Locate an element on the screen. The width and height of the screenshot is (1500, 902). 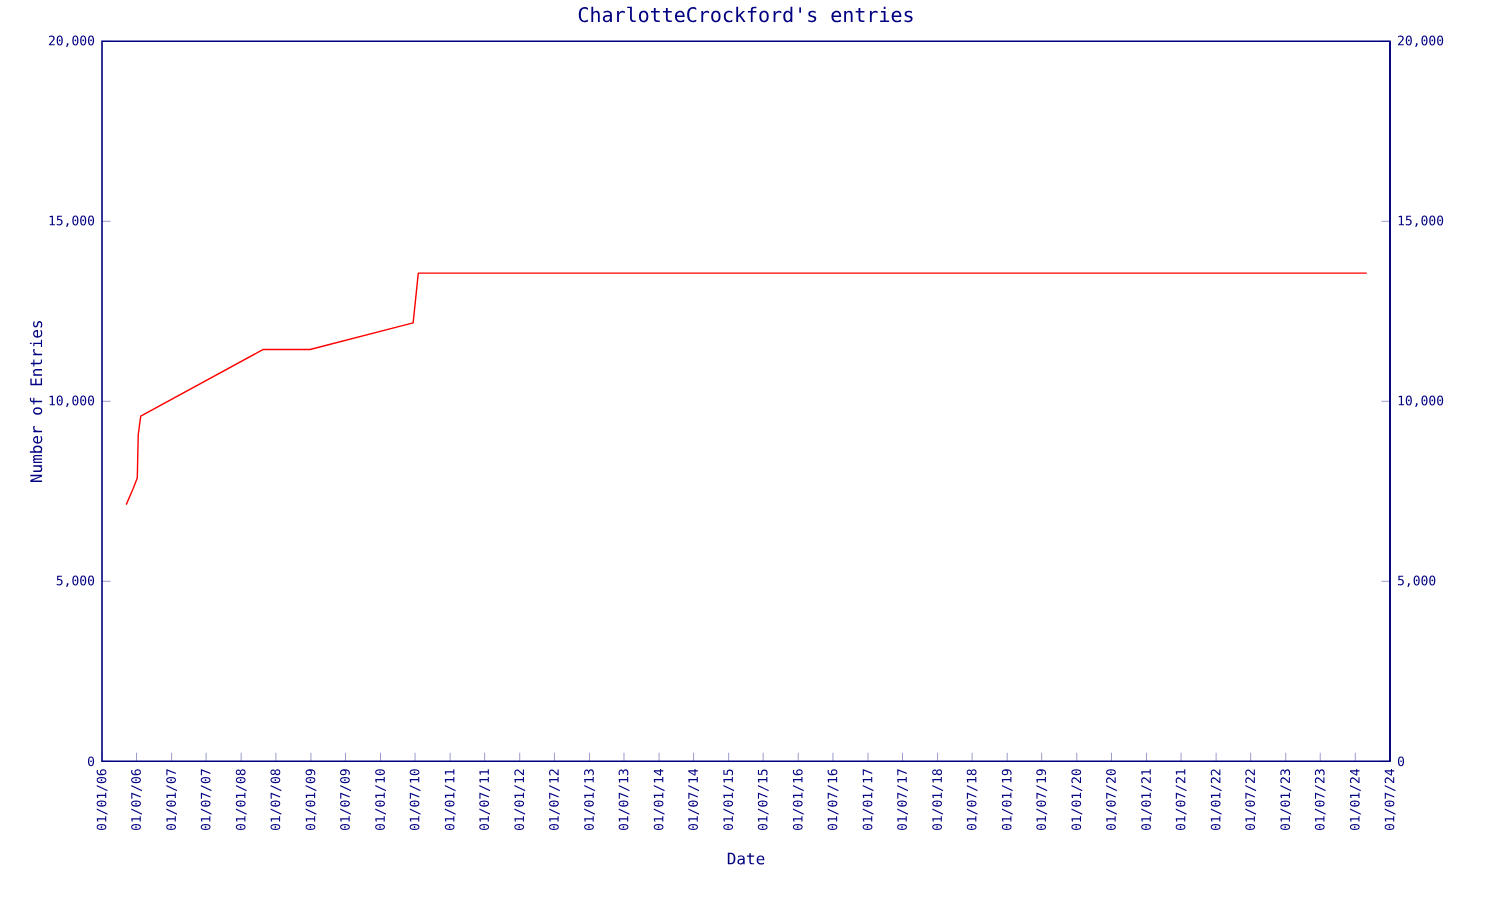
y-axis-title: Number of Entries is located at coordinates (36, 402).